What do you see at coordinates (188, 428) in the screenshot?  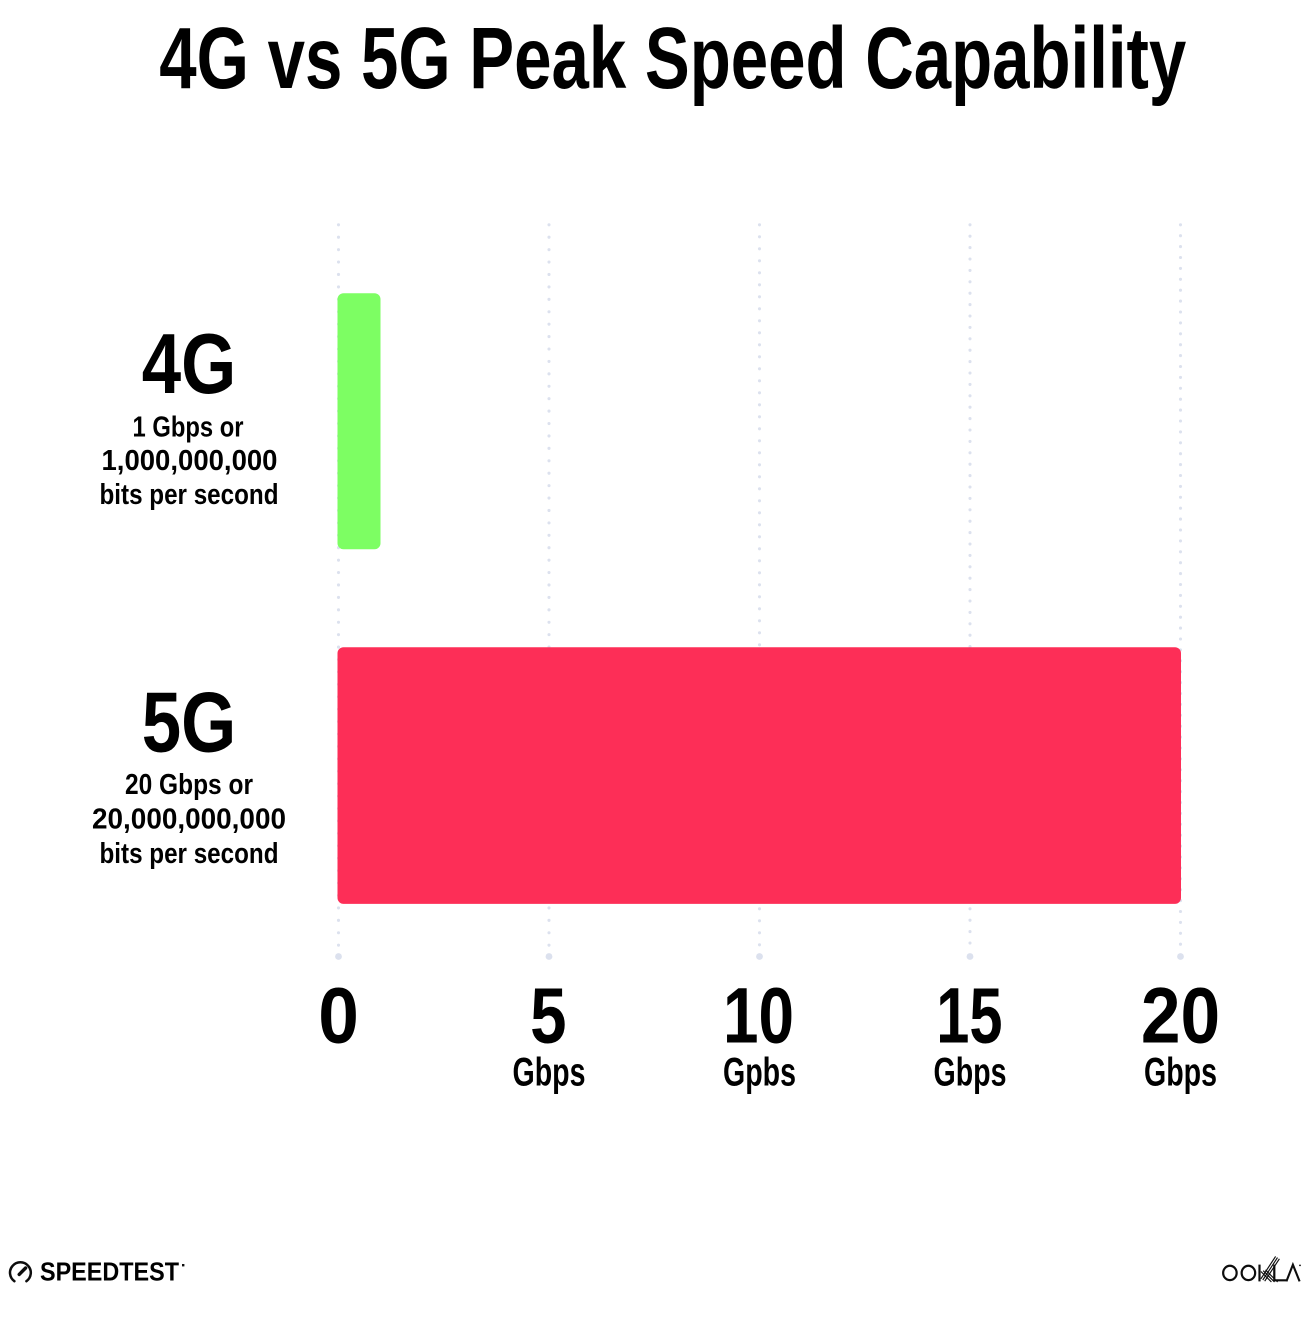 I see `svg-text: 1 Gbps or` at bounding box center [188, 428].